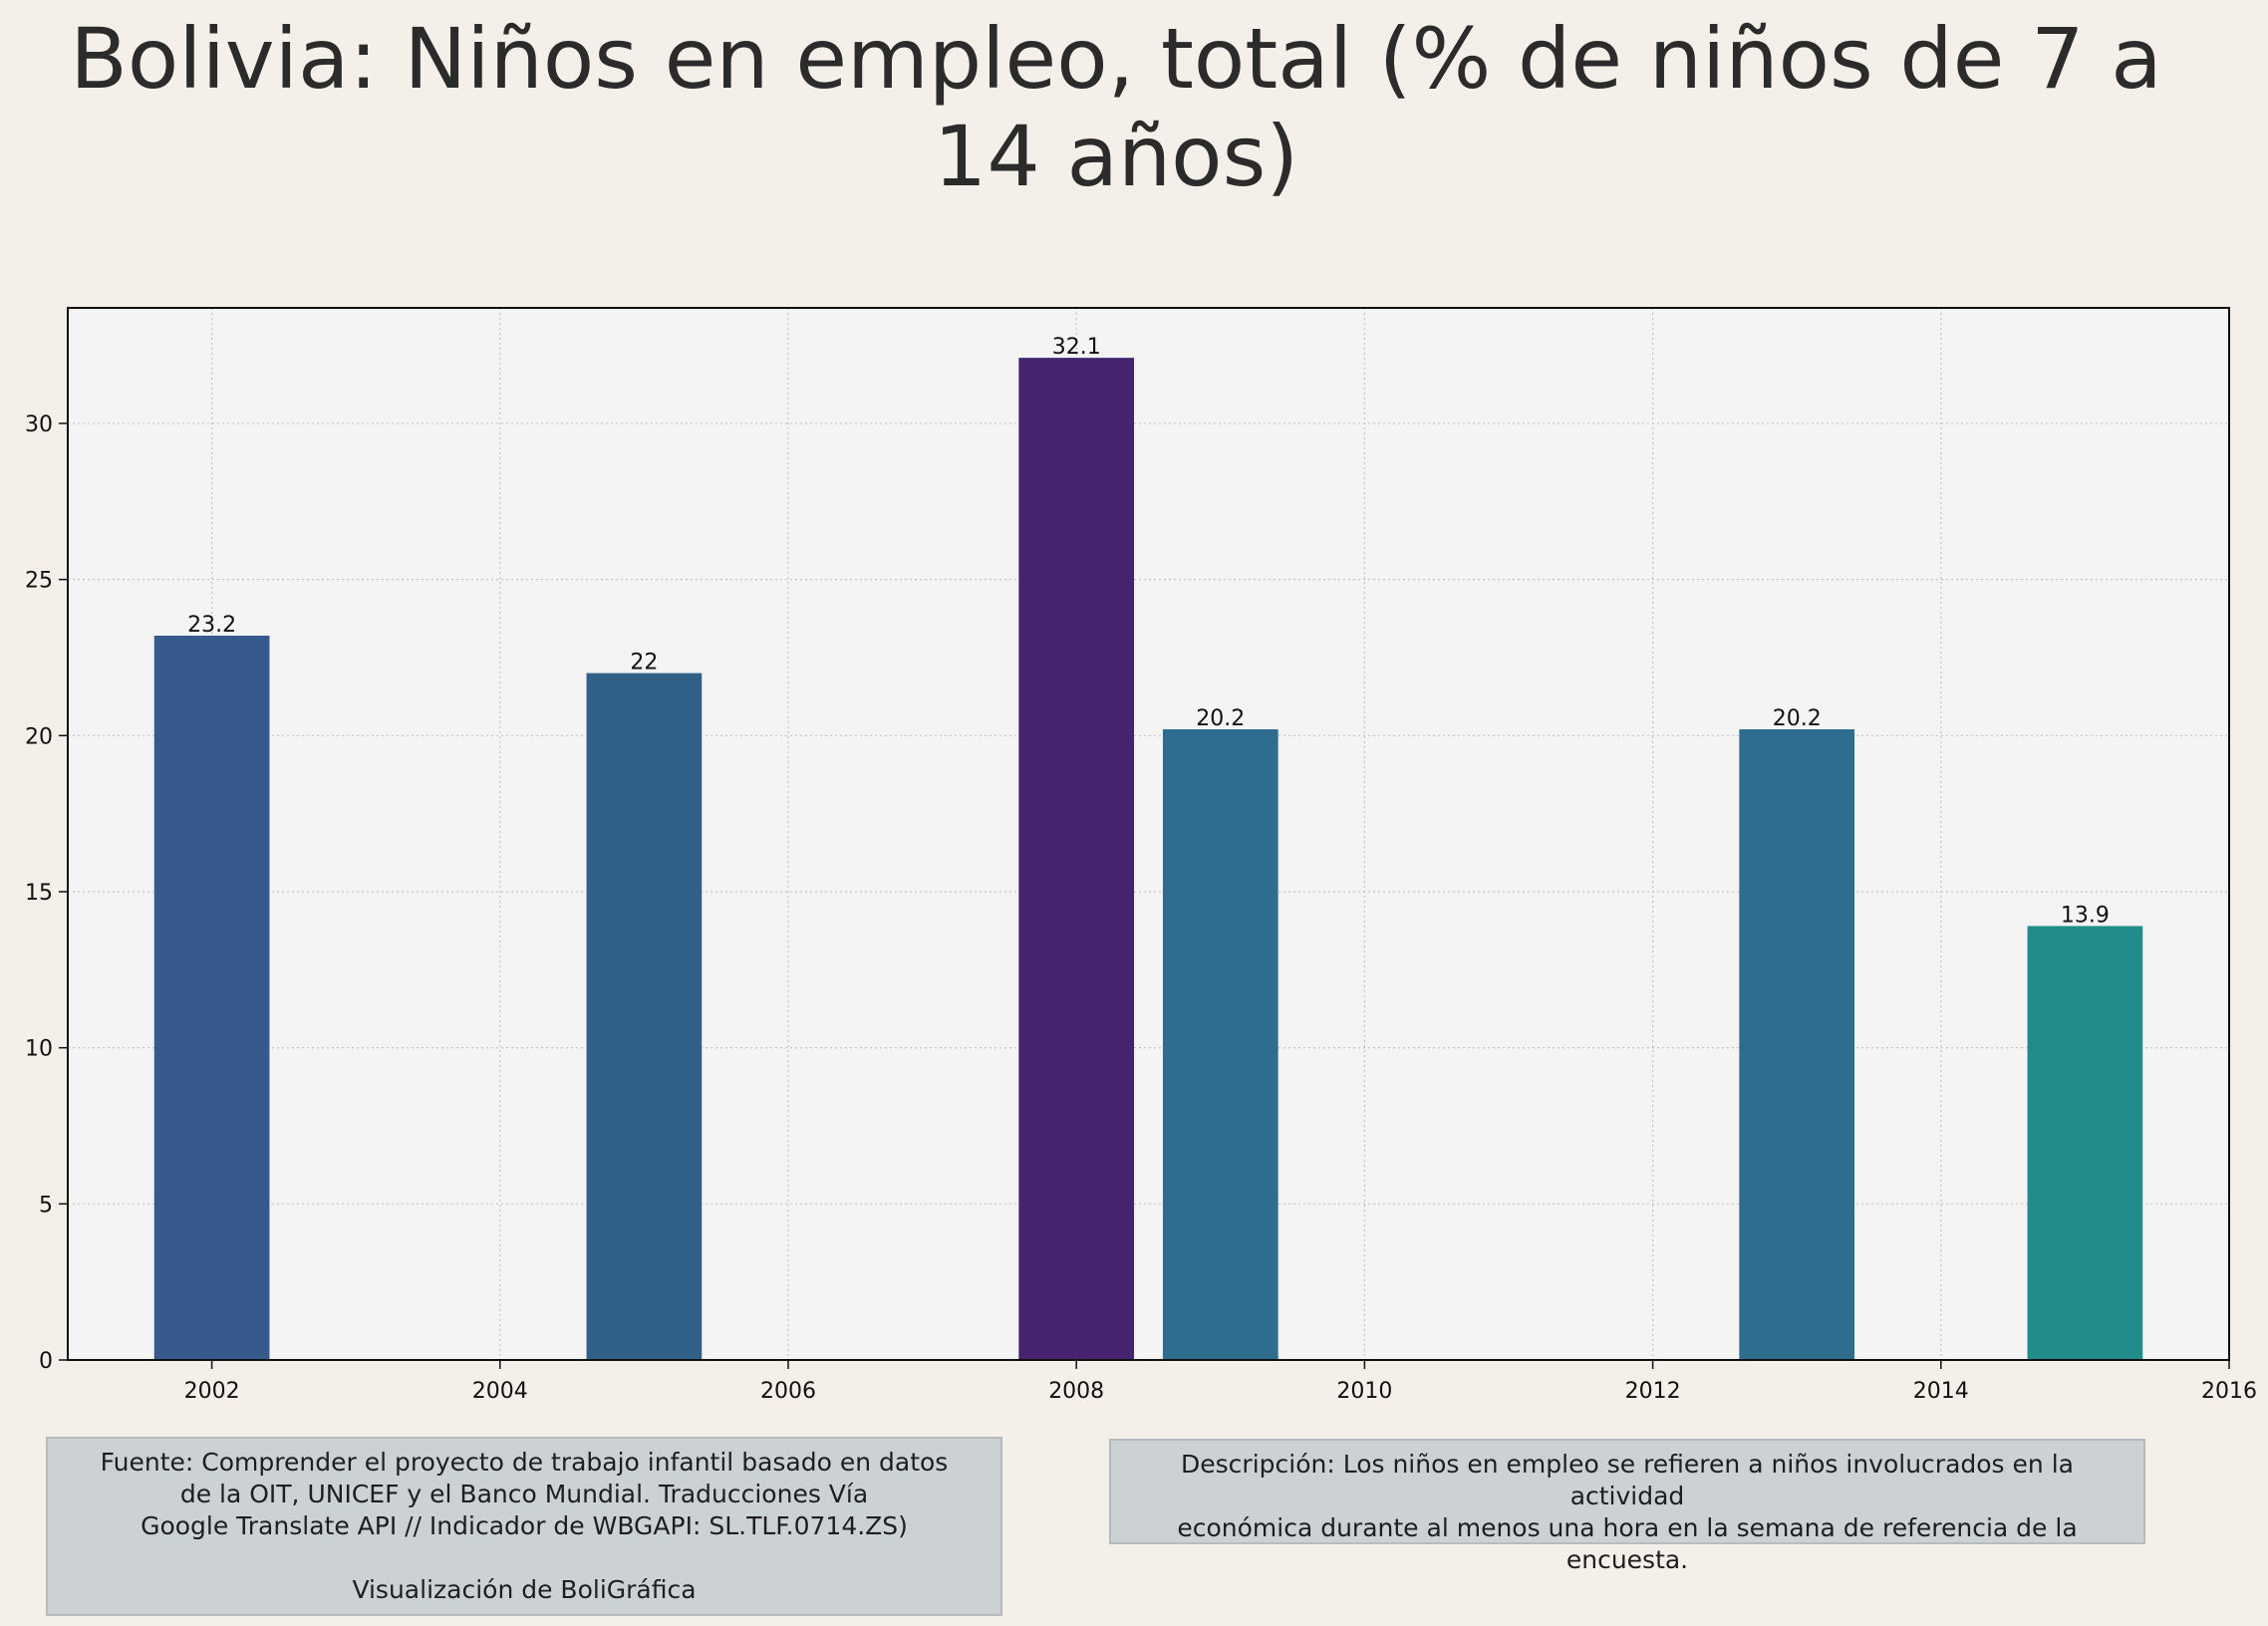  Describe the element at coordinates (39, 736) in the screenshot. I see `y-tick-label: 20` at that location.